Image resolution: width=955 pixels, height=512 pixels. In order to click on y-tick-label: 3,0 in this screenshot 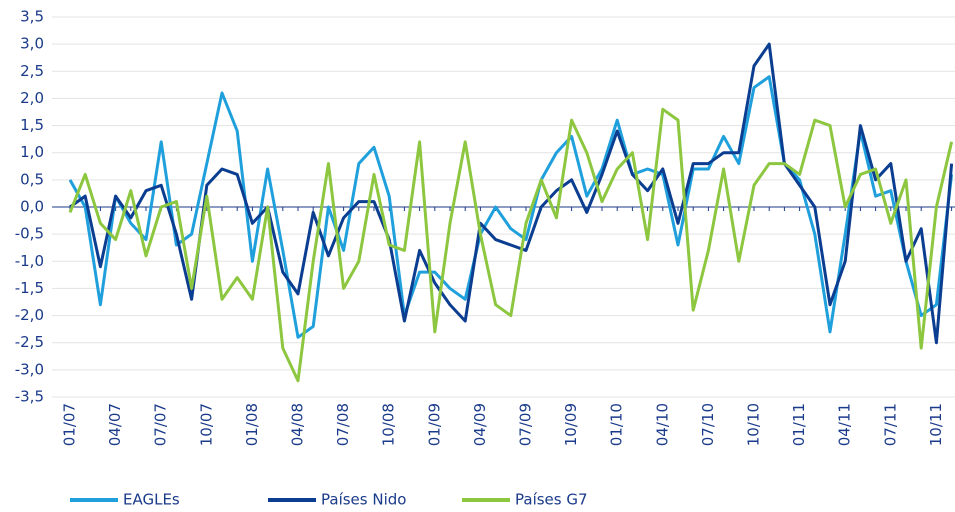, I will do `click(32, 44)`.